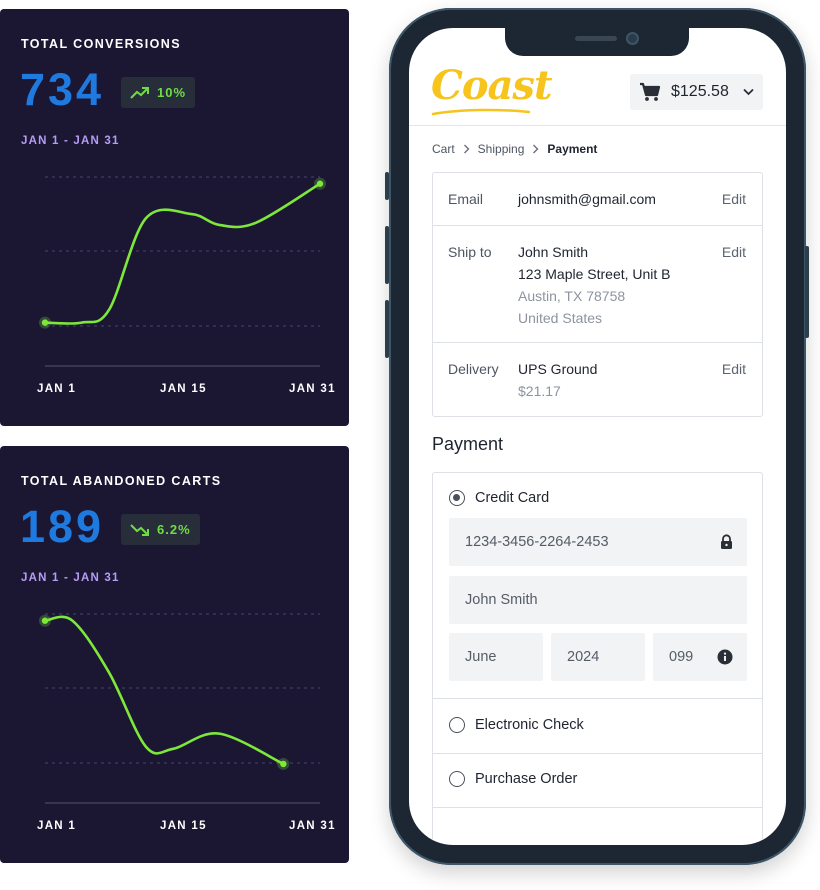 The width and height of the screenshot is (820, 890). What do you see at coordinates (473, 369) in the screenshot?
I see `delivery-label: Delivery` at bounding box center [473, 369].